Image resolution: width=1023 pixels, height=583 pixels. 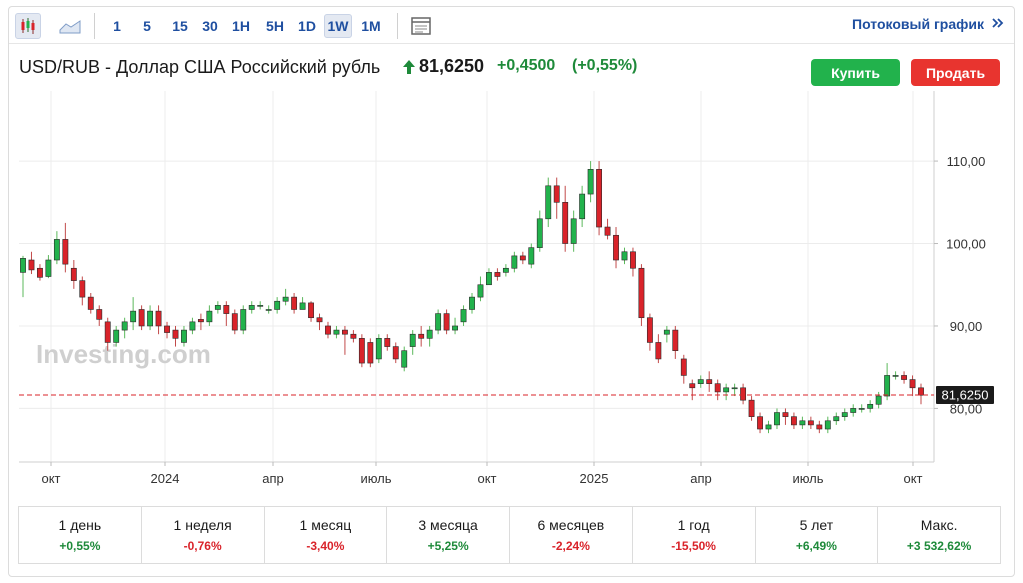 I want to click on candlestick-chart-icon, so click(x=28, y=26).